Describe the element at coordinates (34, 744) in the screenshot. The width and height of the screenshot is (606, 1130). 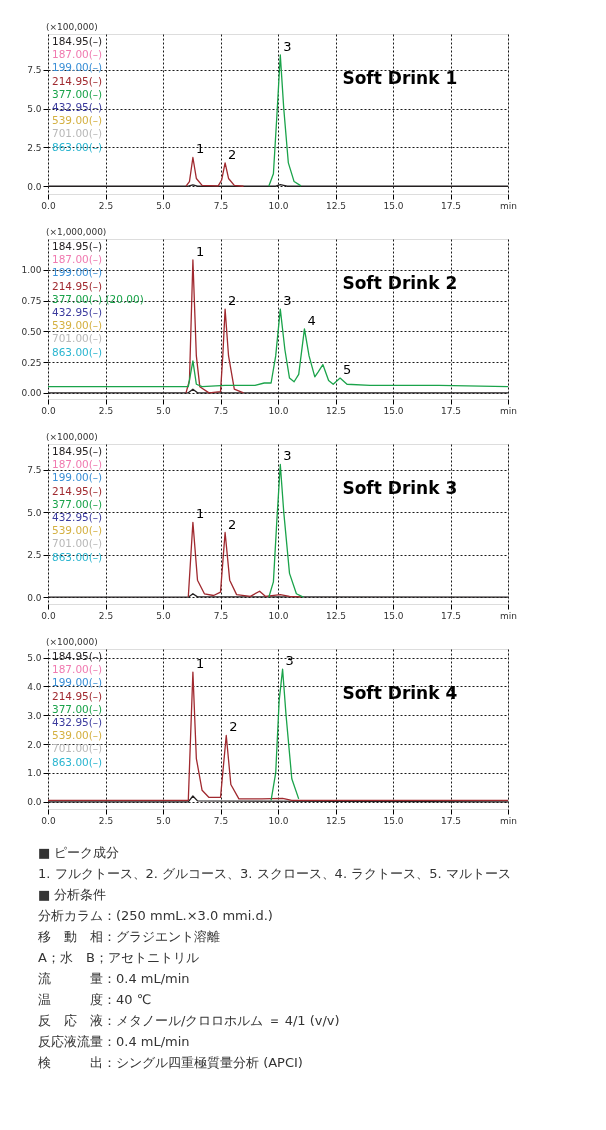
I see `y-tick-label: 2.0` at that location.